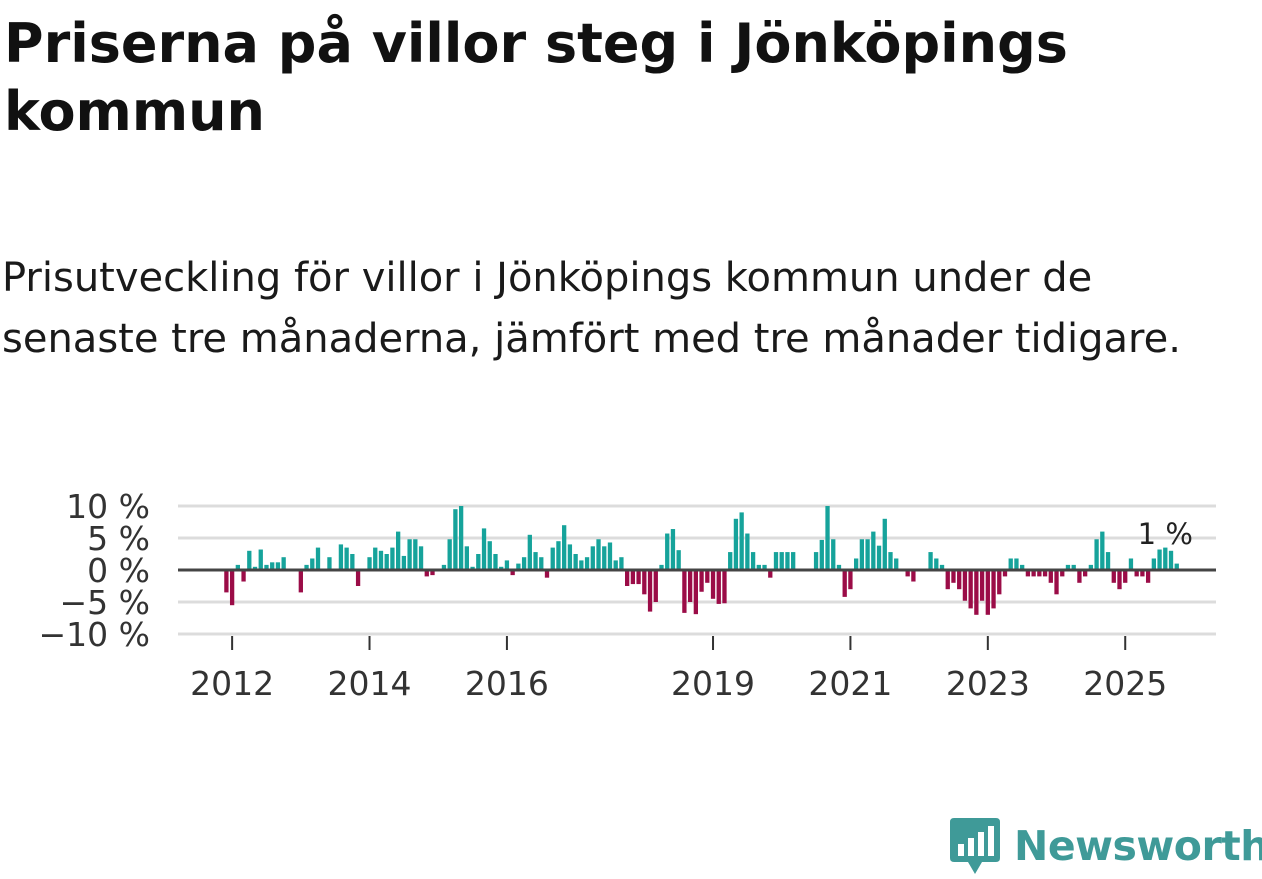  Describe the element at coordinates (105, 602) in the screenshot. I see `y-tick-label: −5 %` at that location.